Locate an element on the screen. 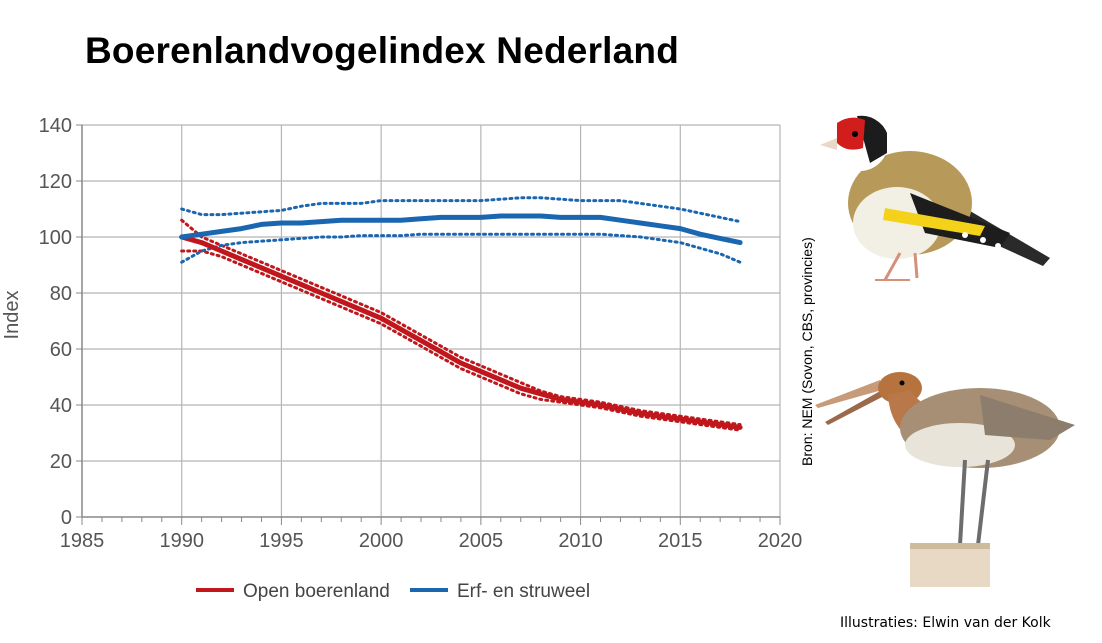  y-tick-label: 60 is located at coordinates (61, 350).